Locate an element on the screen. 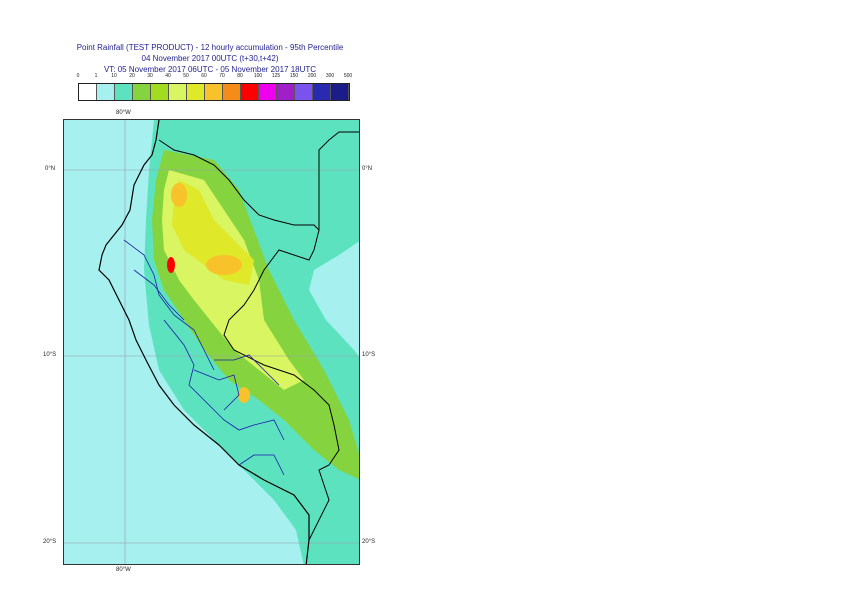  legend-color-bar is located at coordinates (214, 92).